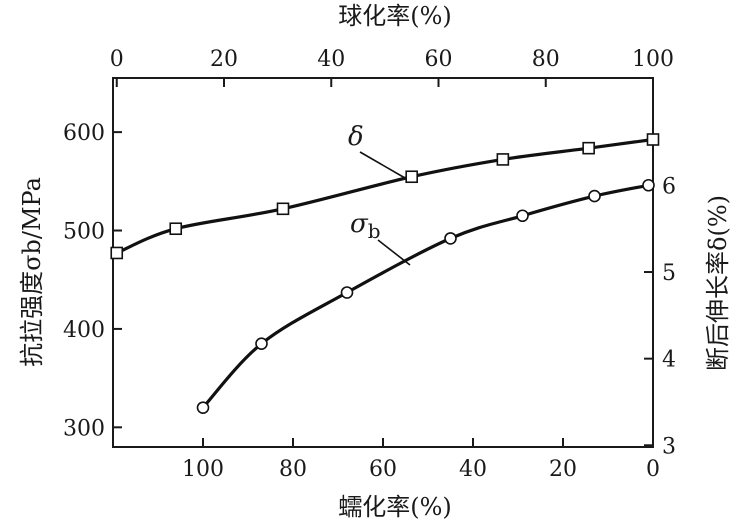 This screenshot has height=525, width=735. Describe the element at coordinates (84, 133) in the screenshot. I see `y-left-tick-label: 600` at that location.